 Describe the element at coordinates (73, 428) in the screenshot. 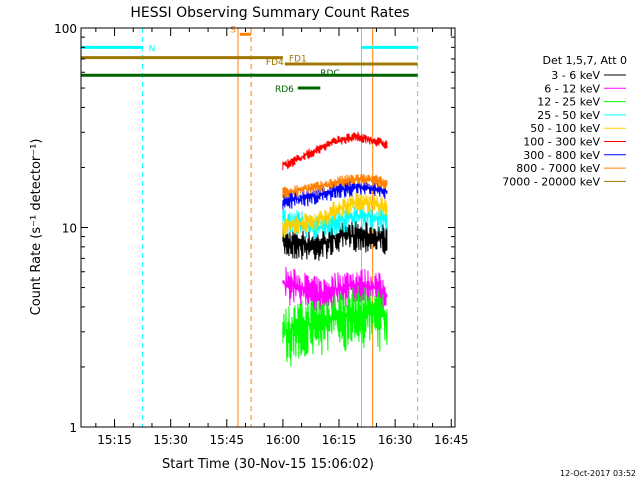

I see `y-tick-label: 1` at that location.